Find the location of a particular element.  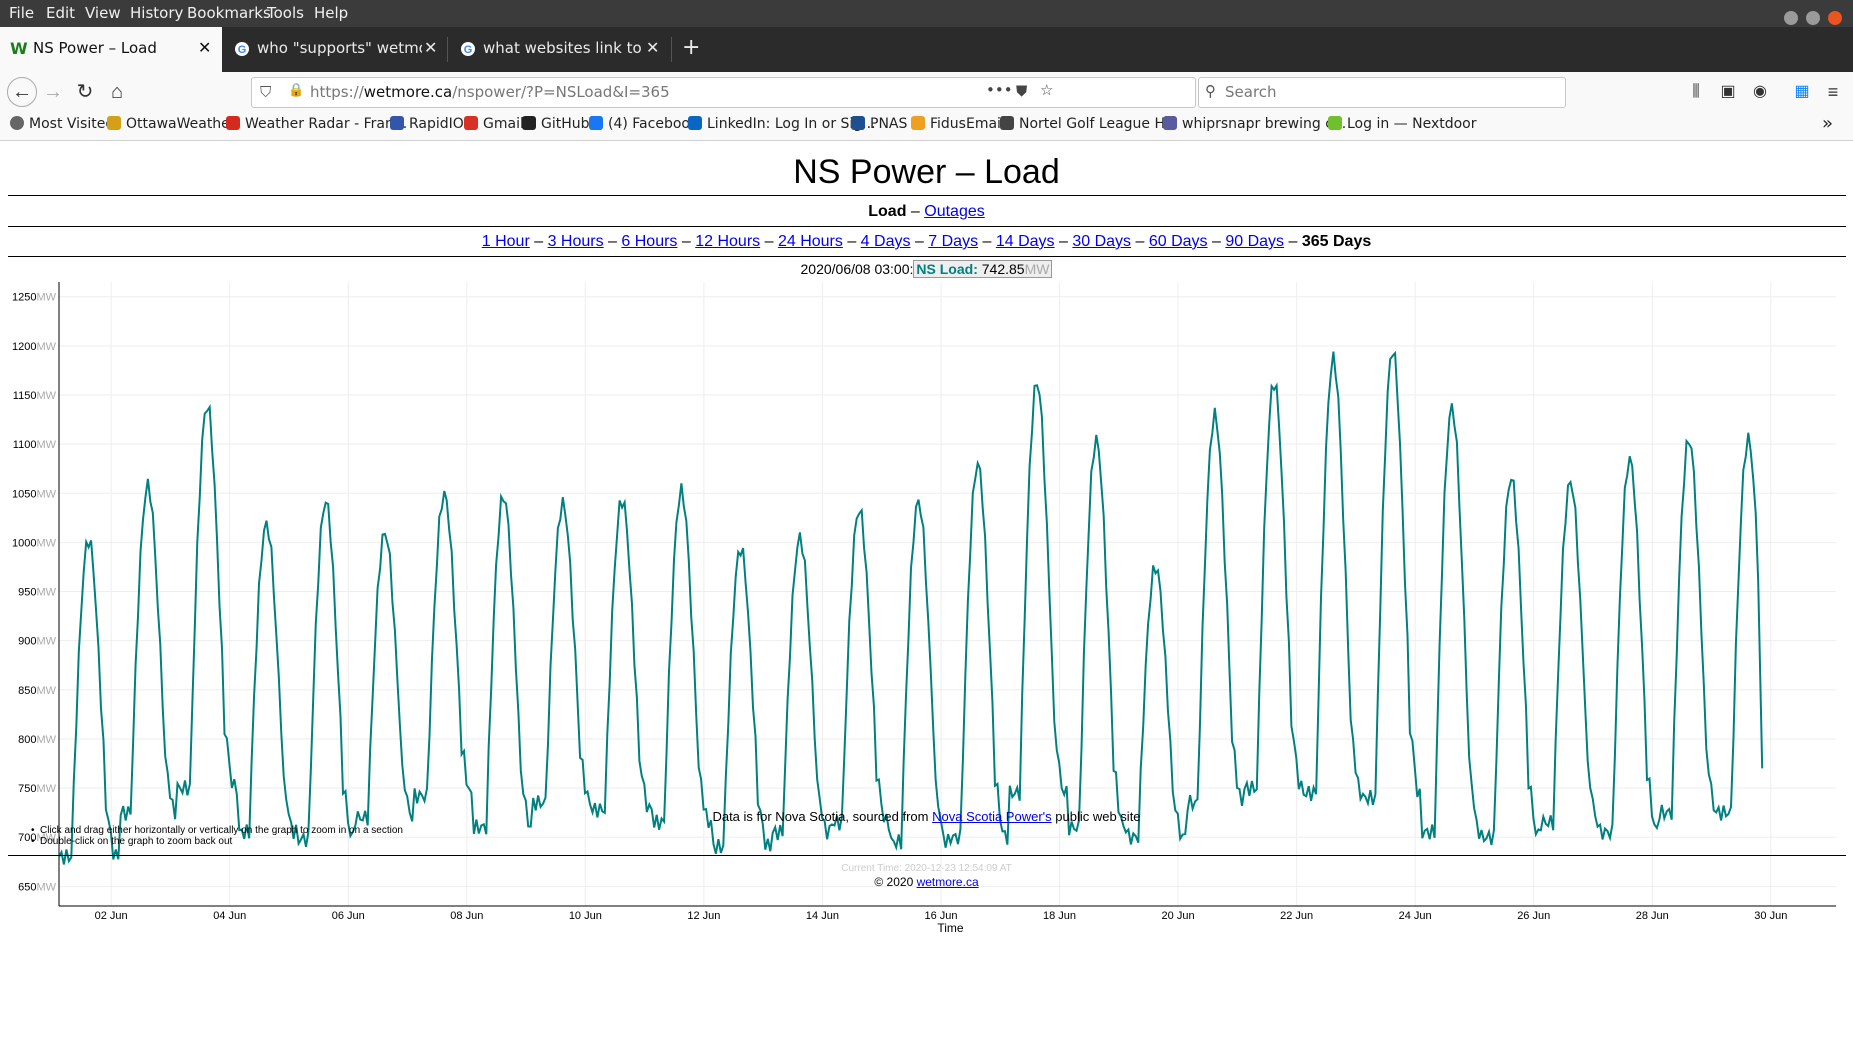

search-placeholder: Search is located at coordinates (1251, 92).